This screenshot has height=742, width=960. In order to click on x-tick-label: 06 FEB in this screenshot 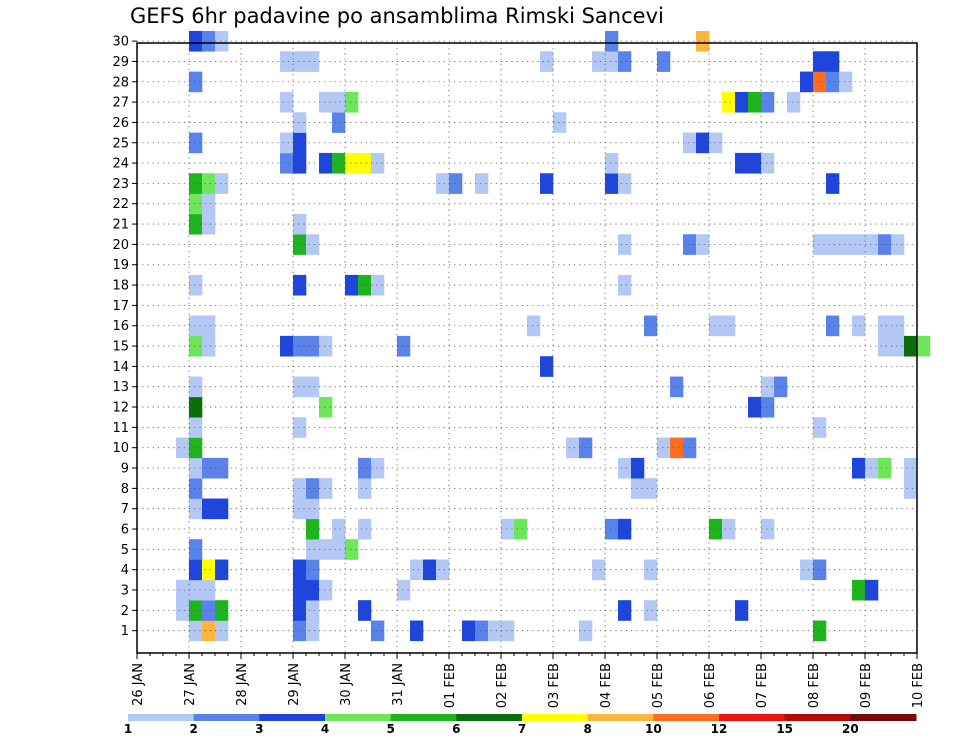, I will do `click(710, 685)`.